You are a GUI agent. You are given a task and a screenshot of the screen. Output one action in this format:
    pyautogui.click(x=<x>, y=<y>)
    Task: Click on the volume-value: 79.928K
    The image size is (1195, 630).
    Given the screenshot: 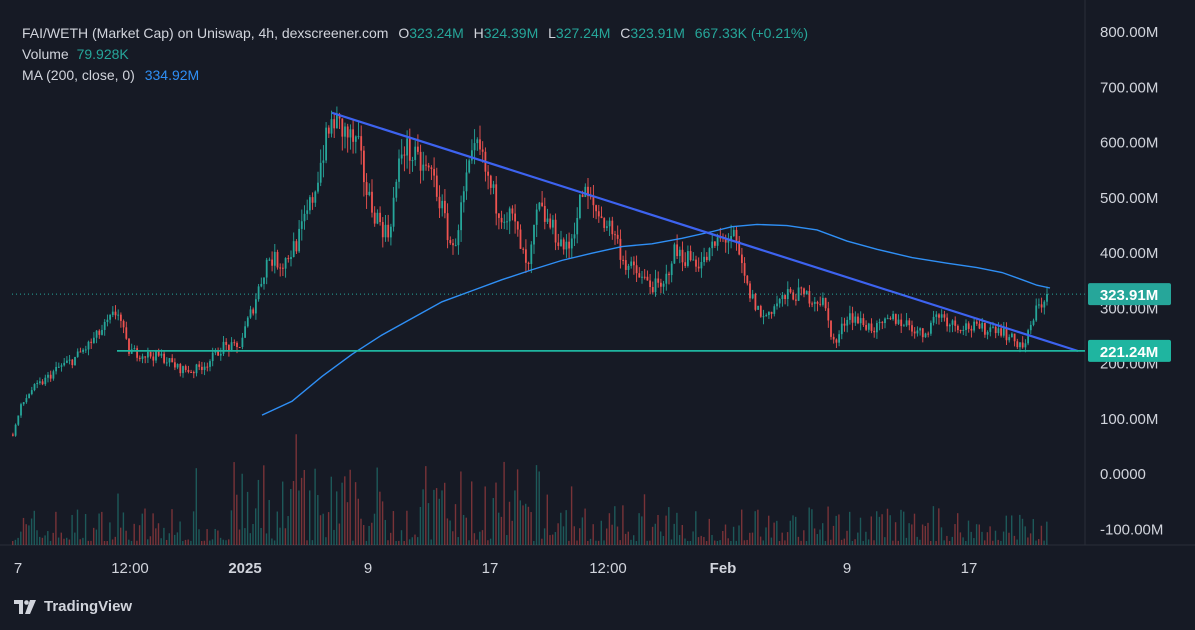 What is the action you would take?
    pyautogui.click(x=102, y=54)
    